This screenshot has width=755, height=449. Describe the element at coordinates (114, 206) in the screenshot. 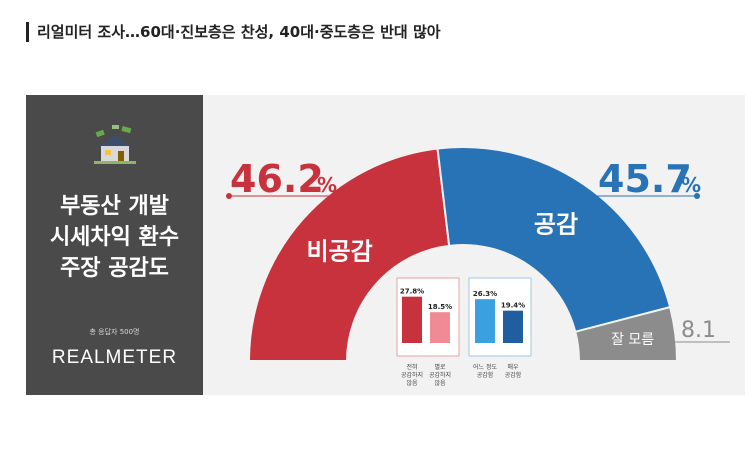

I see `panel-title-line: 부동산 개발` at that location.